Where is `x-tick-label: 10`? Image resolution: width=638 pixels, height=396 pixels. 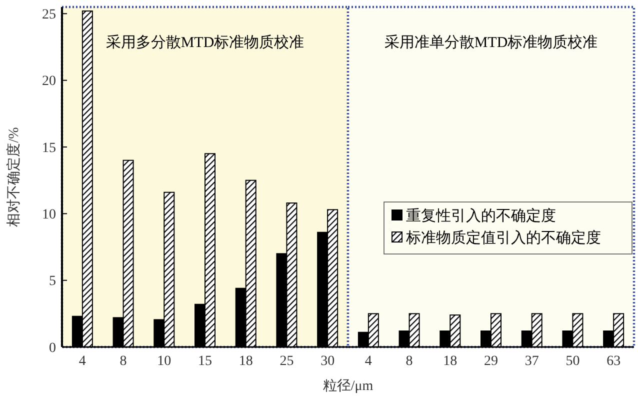 x-tick-label: 10 is located at coordinates (164, 361).